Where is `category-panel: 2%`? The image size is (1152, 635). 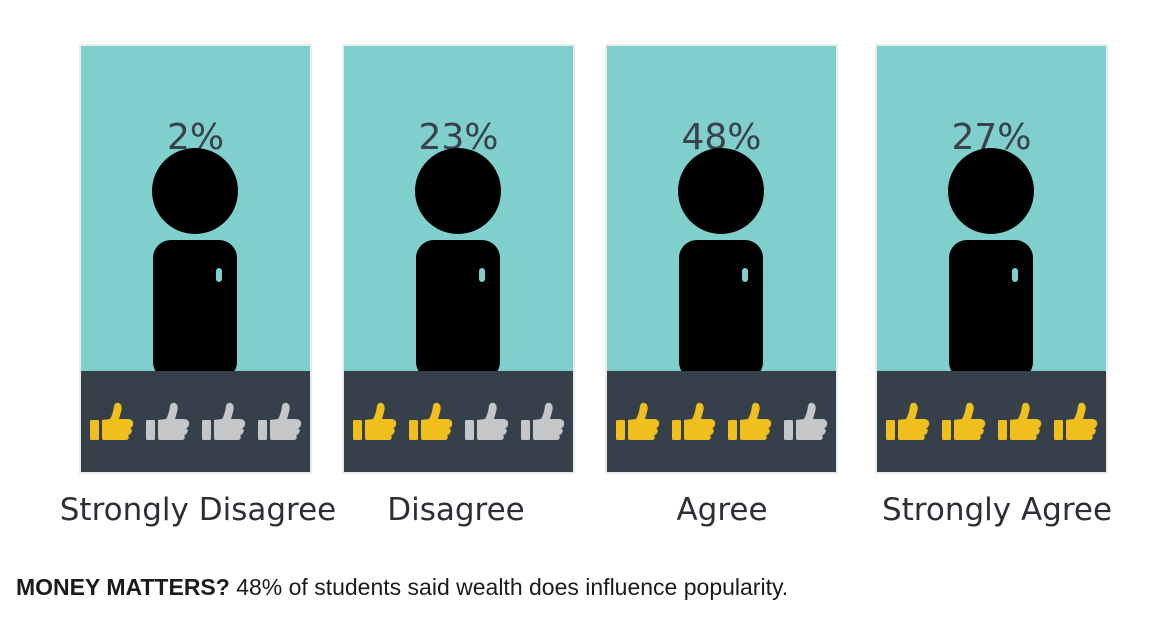 category-panel: 2% is located at coordinates (195, 259).